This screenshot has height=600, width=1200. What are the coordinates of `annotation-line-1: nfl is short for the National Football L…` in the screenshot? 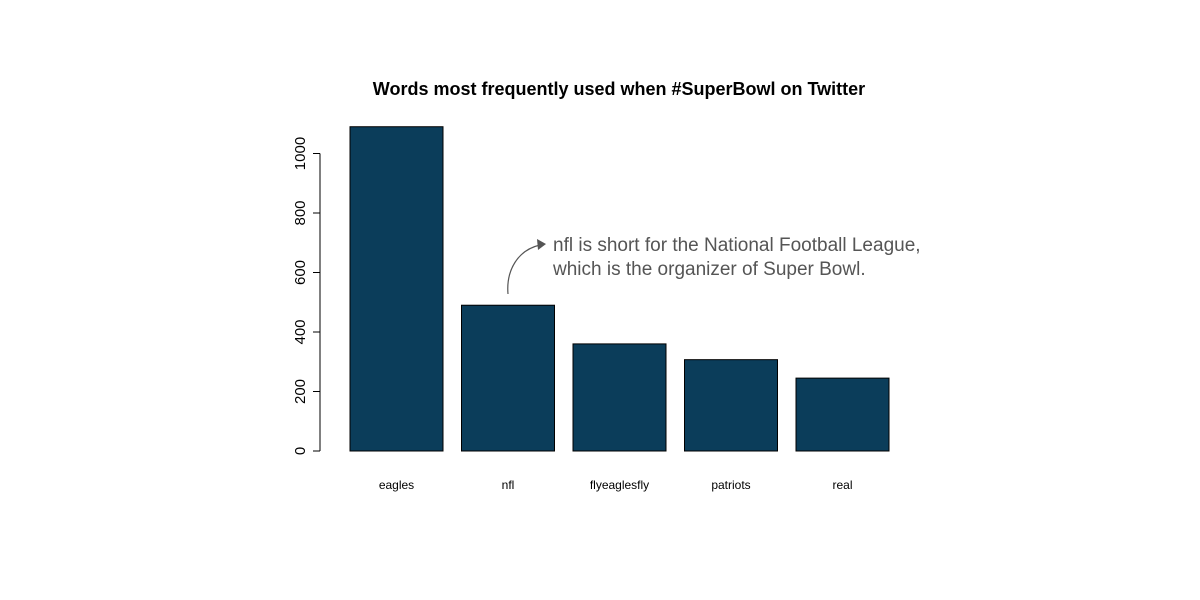 It's located at (737, 245).